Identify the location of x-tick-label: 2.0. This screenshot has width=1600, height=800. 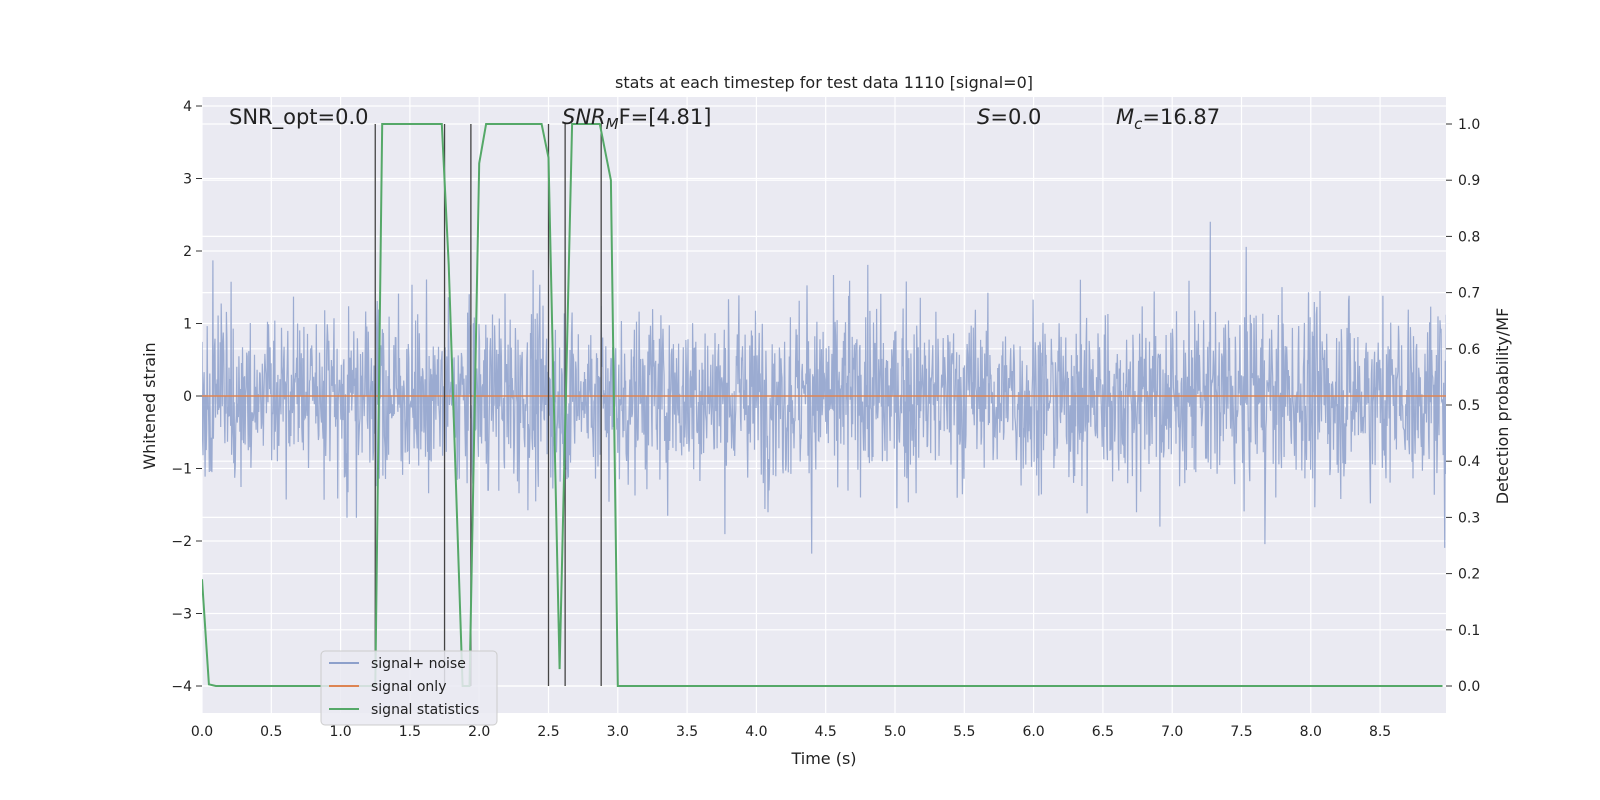
(479, 732).